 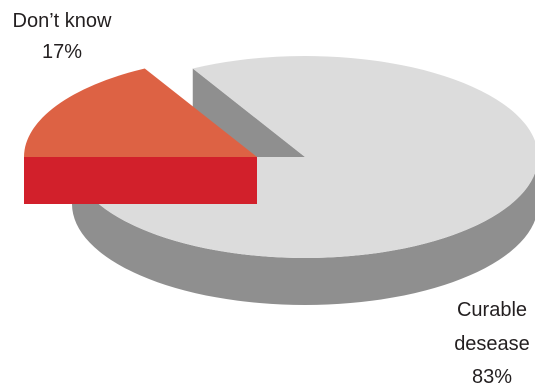 I want to click on label-curable-name-2: desease, so click(x=492, y=344).